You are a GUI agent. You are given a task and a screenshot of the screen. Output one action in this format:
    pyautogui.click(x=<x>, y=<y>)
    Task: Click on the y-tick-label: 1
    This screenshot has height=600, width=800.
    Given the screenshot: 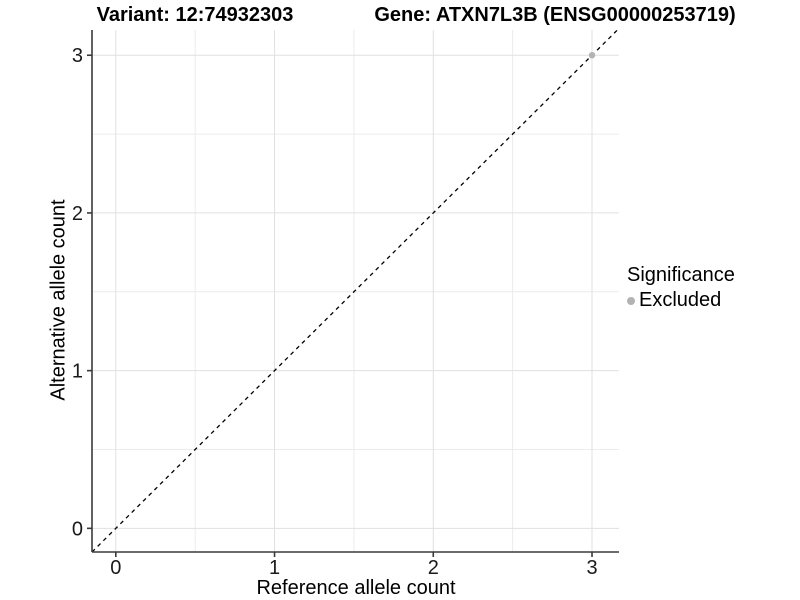 What is the action you would take?
    pyautogui.click(x=77, y=372)
    